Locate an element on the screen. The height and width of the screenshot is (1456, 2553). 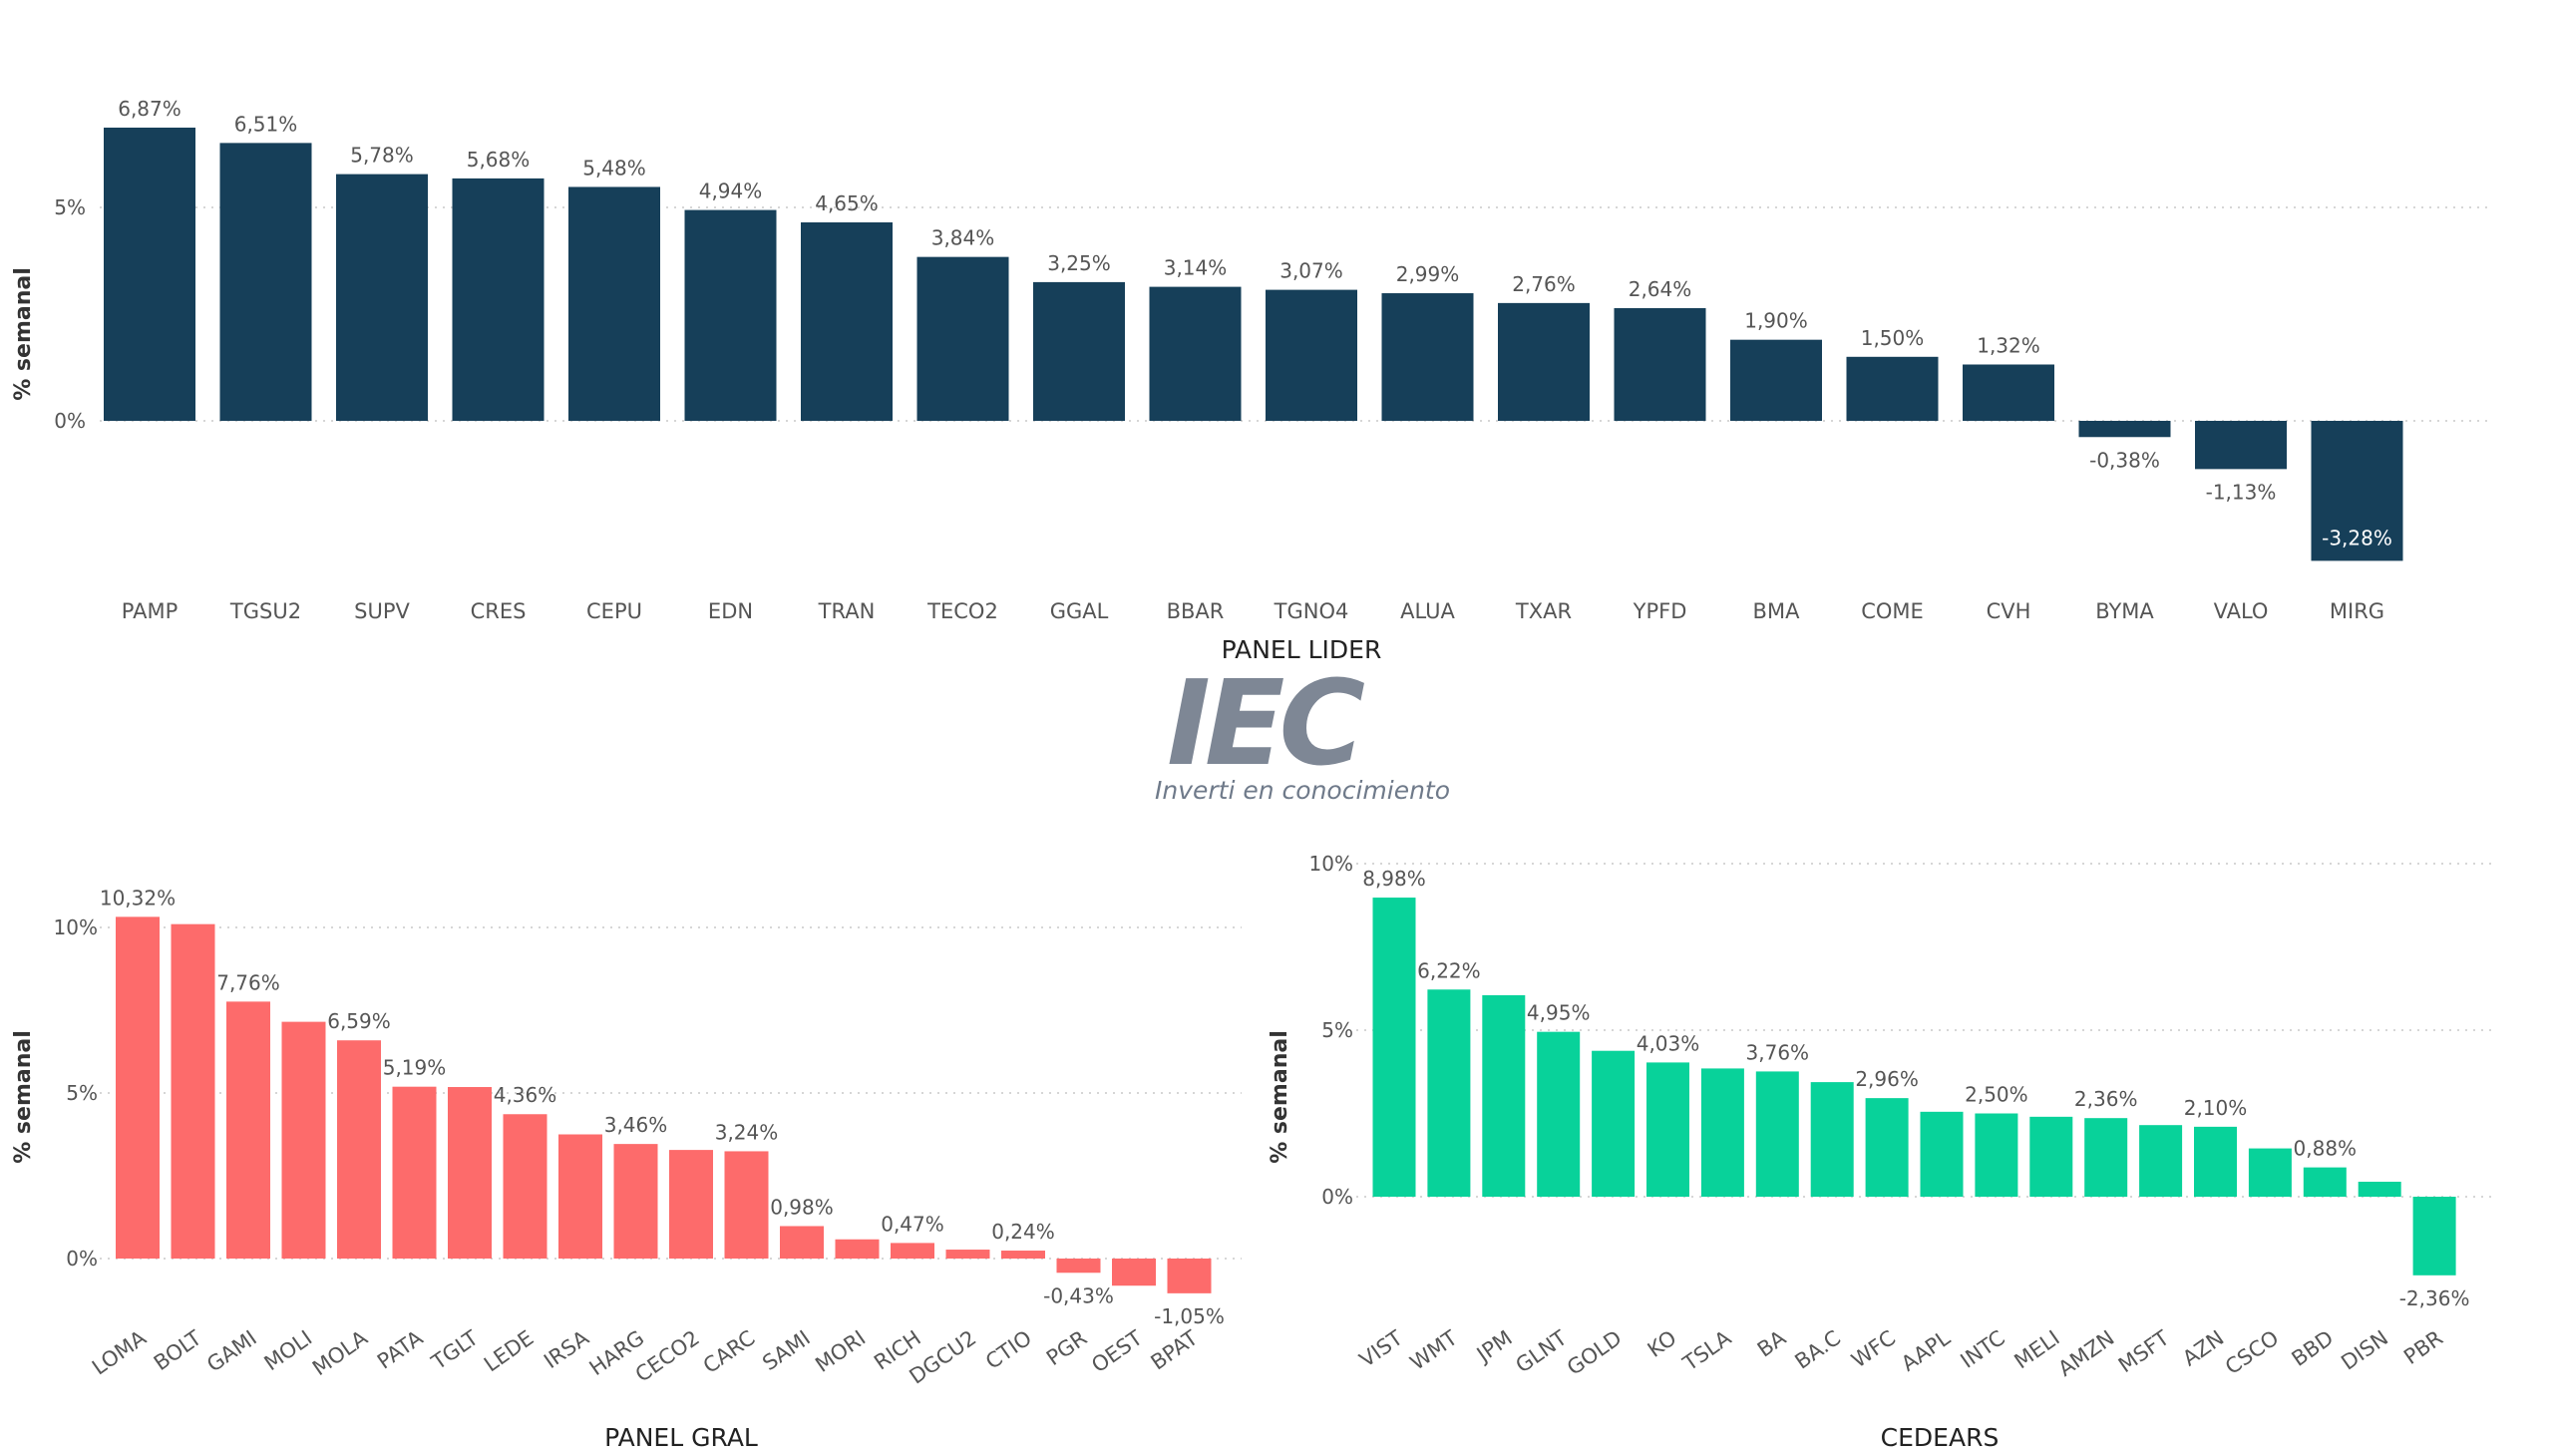
data-label: 4,36% is located at coordinates (525, 1095).